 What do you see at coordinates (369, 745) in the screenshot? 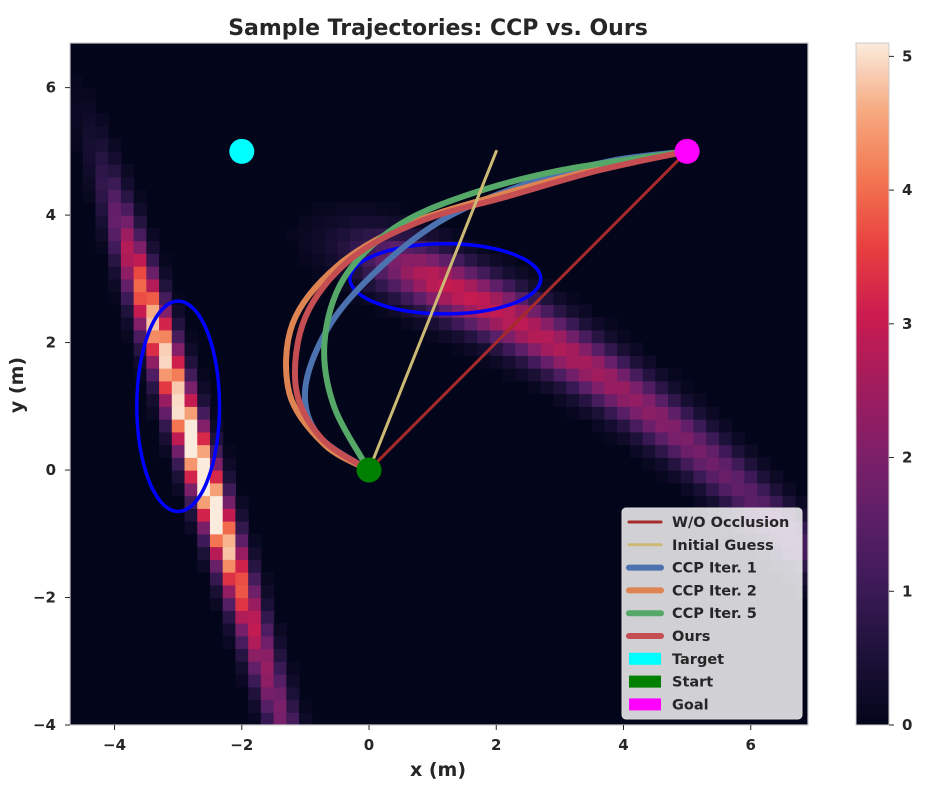
I see `x-tick-label: 0` at bounding box center [369, 745].